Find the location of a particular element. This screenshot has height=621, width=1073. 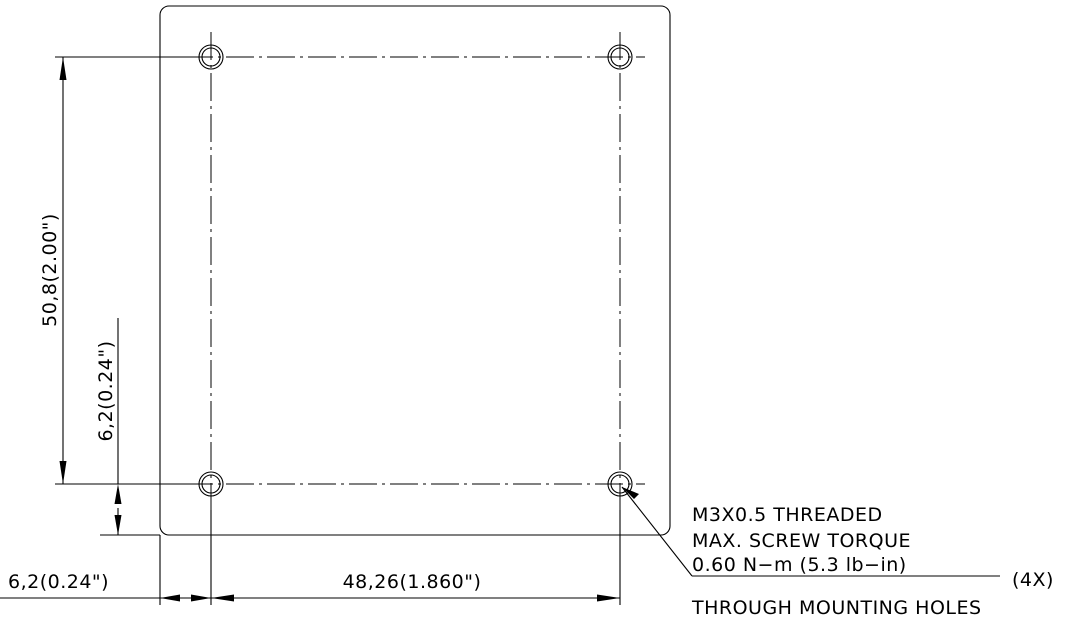

dimension-height-offset: 6,2(0.24") is located at coordinates (108, 426).